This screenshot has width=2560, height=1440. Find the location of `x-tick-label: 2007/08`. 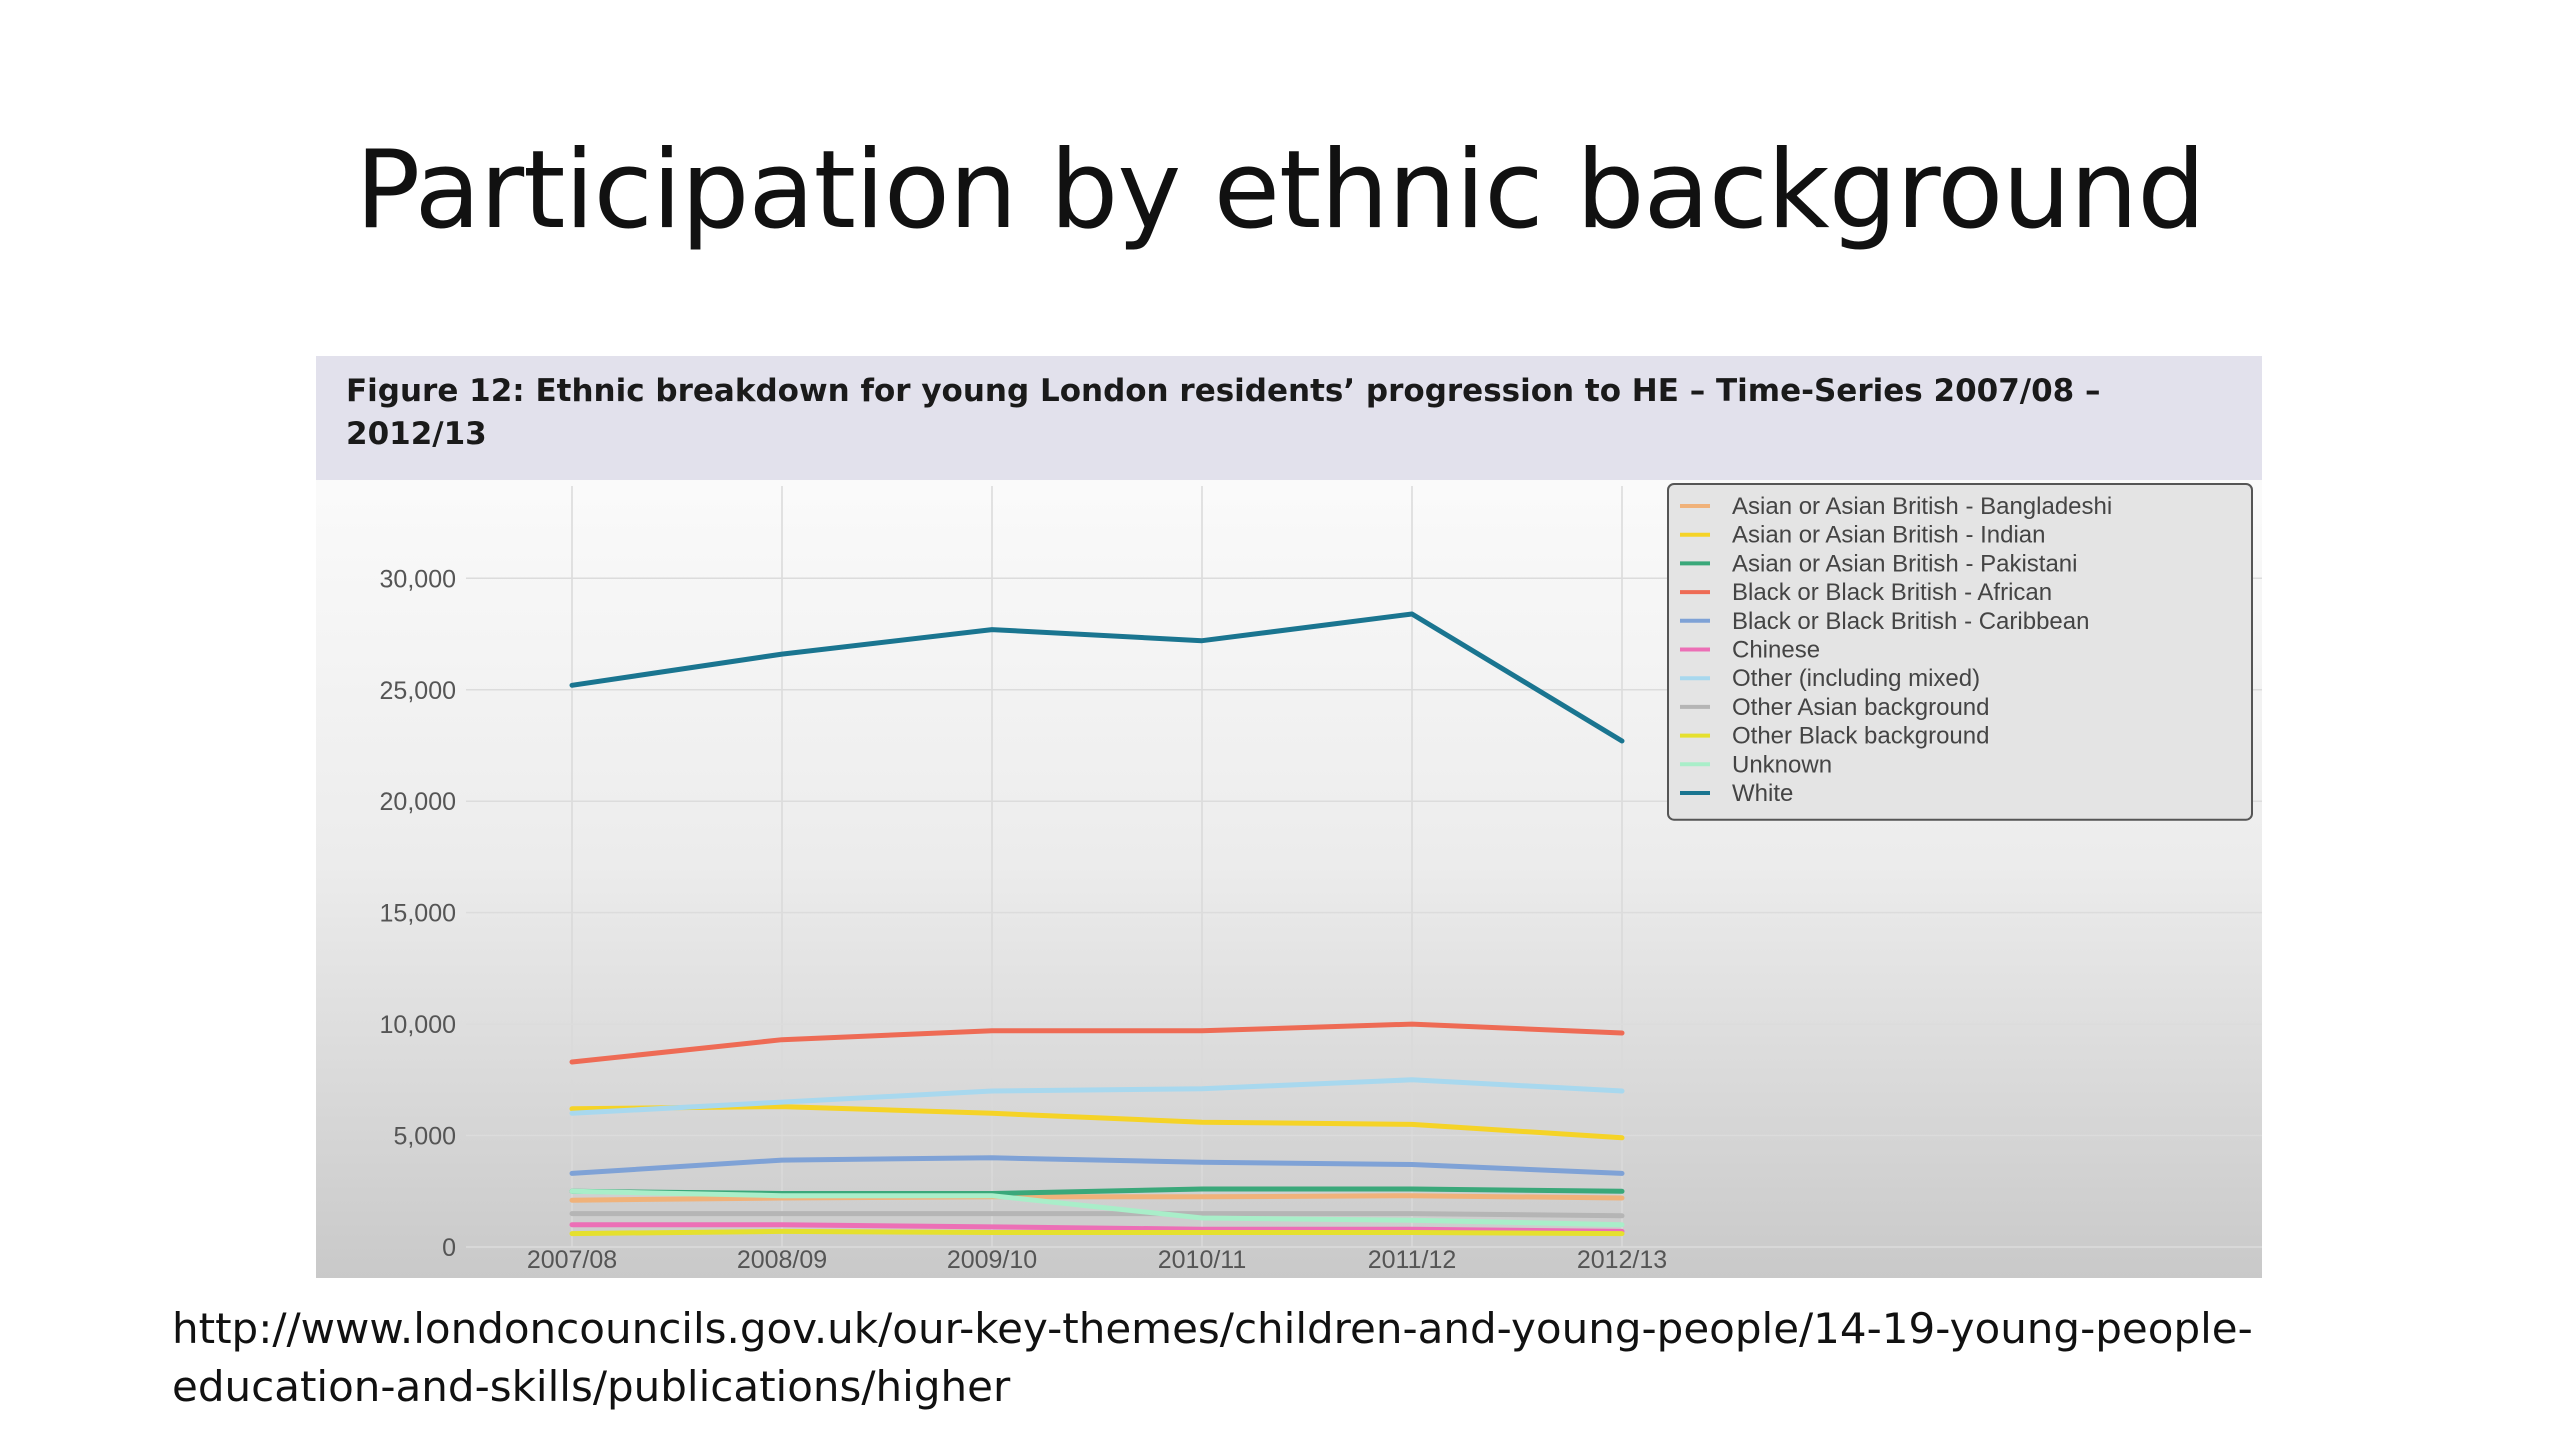

x-tick-label: 2007/08 is located at coordinates (572, 1260).